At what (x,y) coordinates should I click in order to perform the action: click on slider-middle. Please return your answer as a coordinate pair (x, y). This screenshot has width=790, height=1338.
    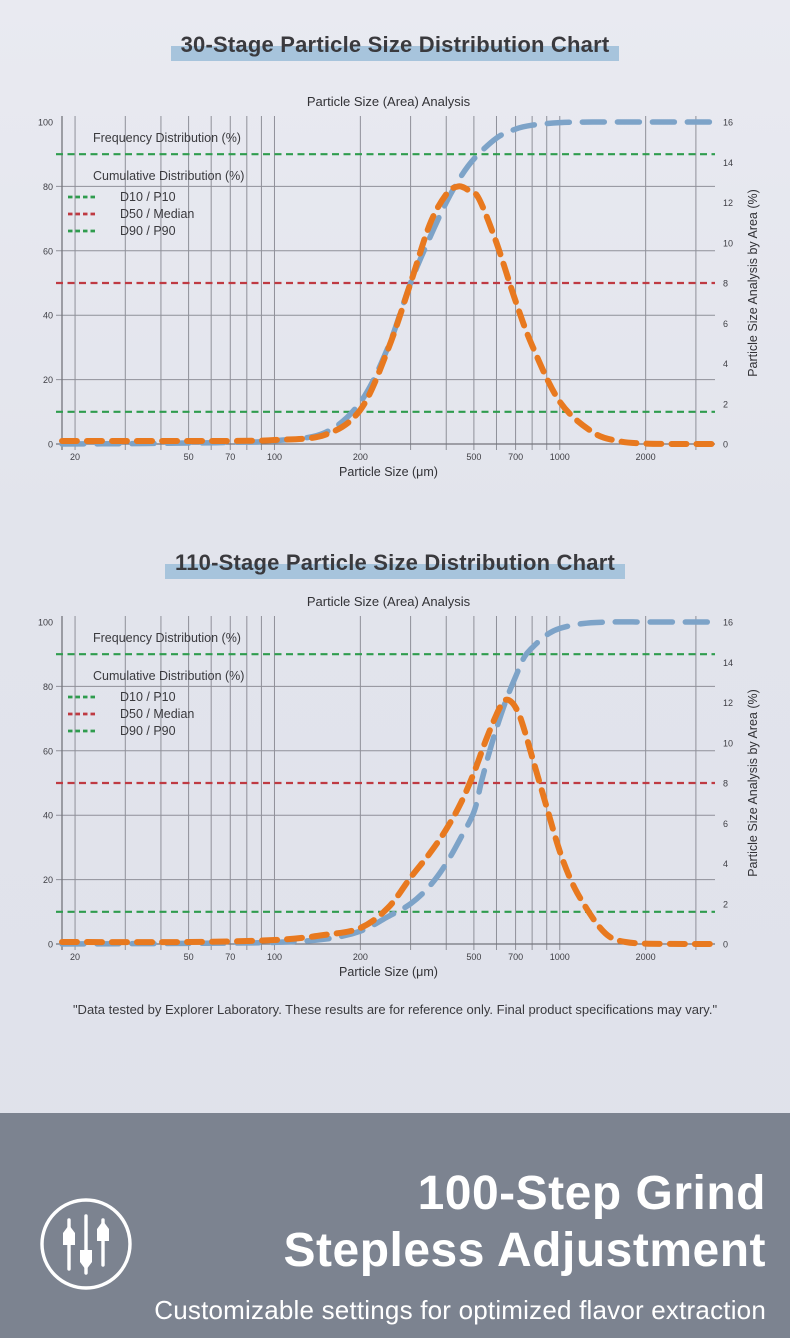
    Looking at the image, I should click on (86, 1244).